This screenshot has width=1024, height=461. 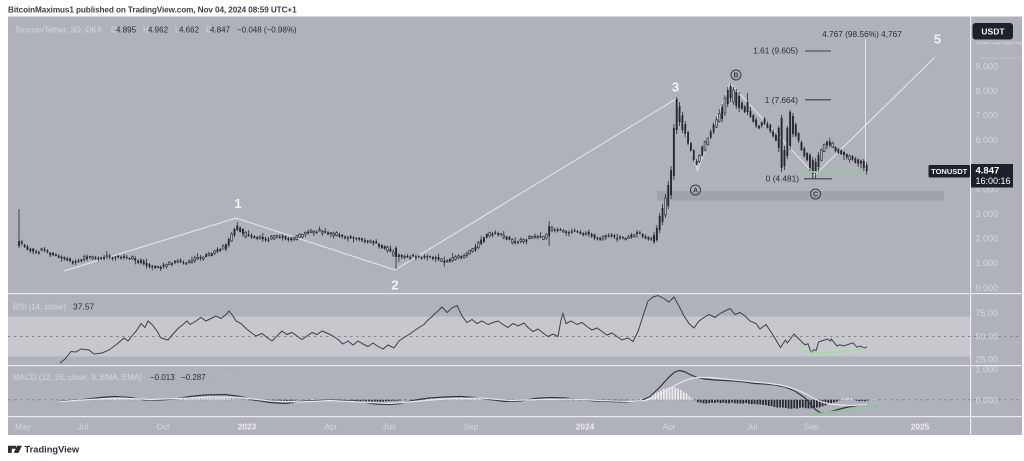 I want to click on svg-text: 50.00, so click(x=987, y=337).